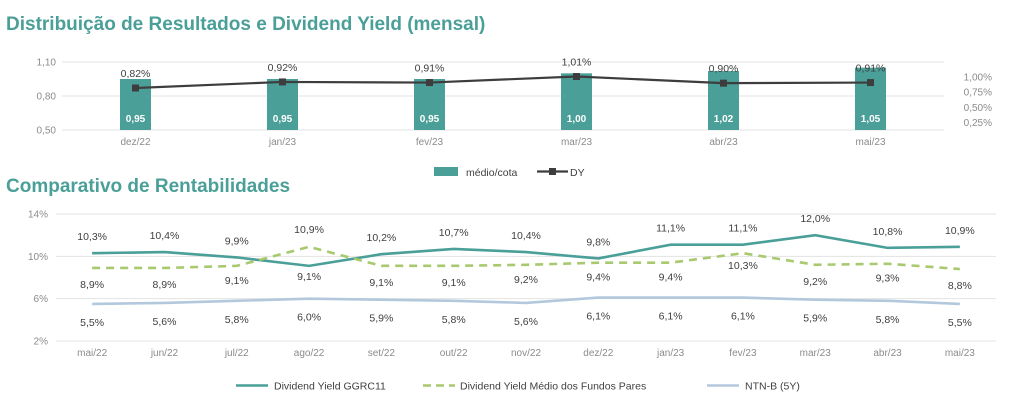 This screenshot has height=408, width=1024. I want to click on chart2-data-label: 9,3%, so click(888, 279).